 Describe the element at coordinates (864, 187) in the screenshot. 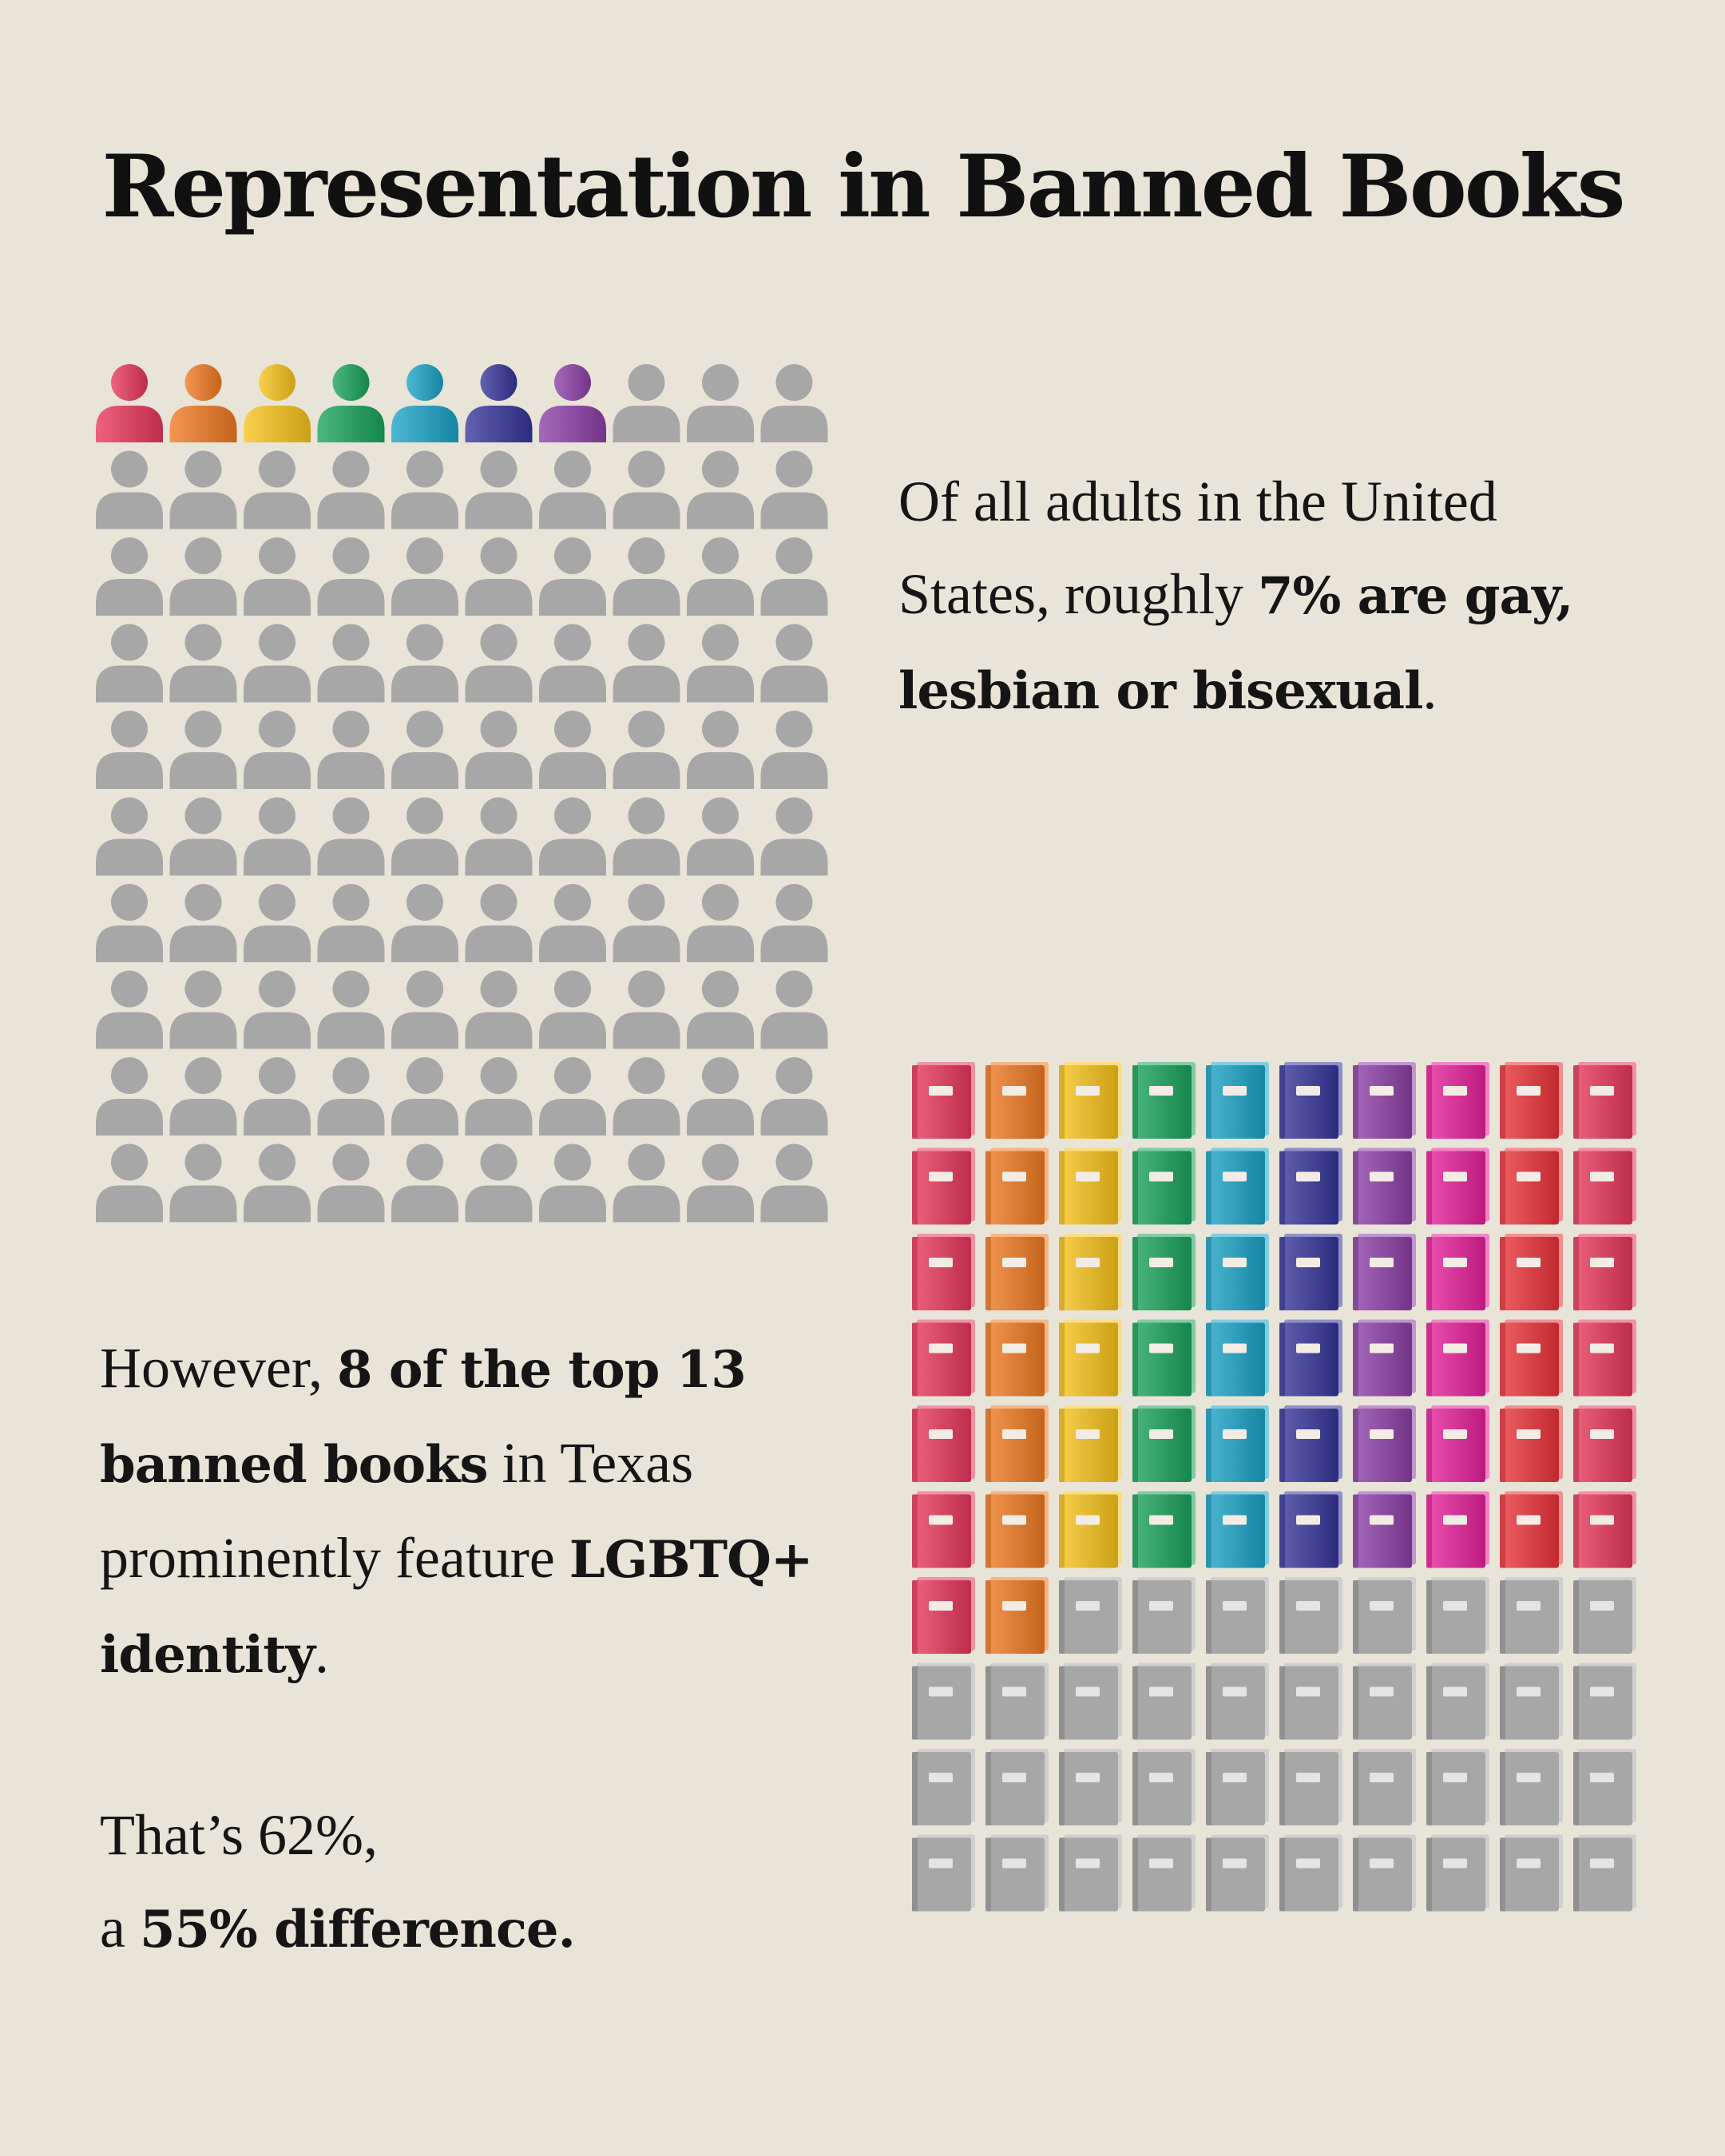

I see `chart-title: Representation in Banned Books` at that location.